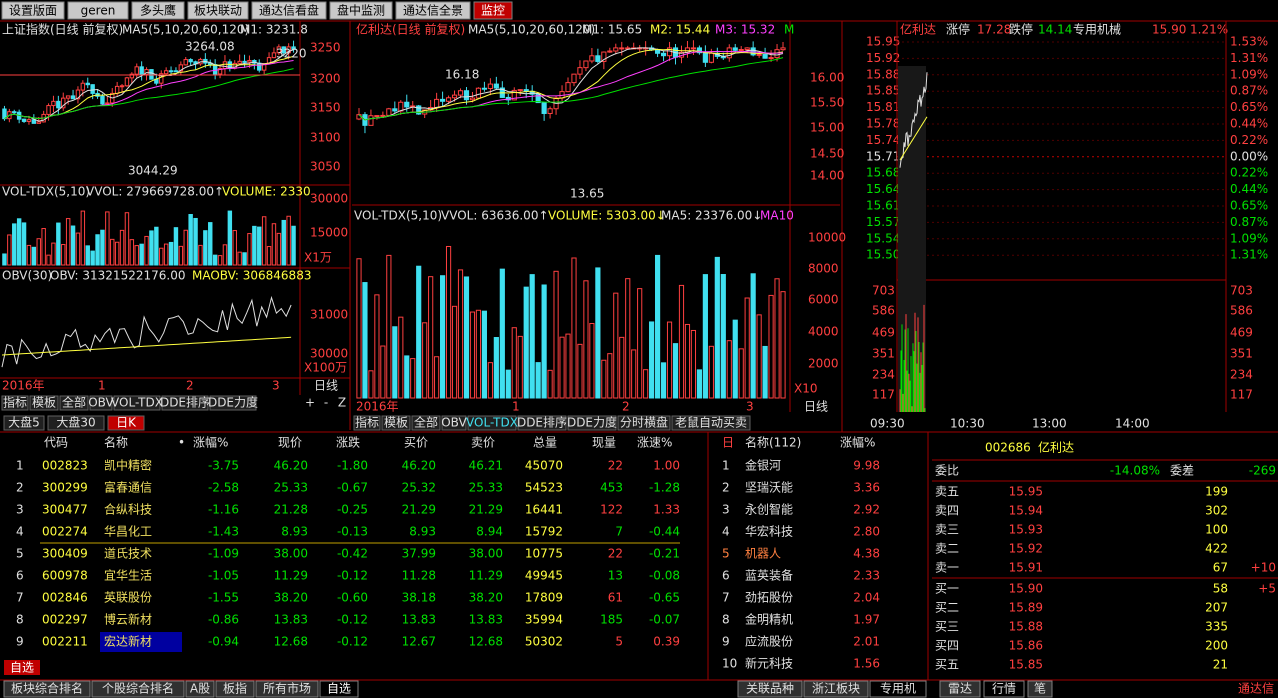 The image size is (1278, 698). Describe the element at coordinates (361, 10) in the screenshot. I see `top-tab: 盘中监测` at that location.